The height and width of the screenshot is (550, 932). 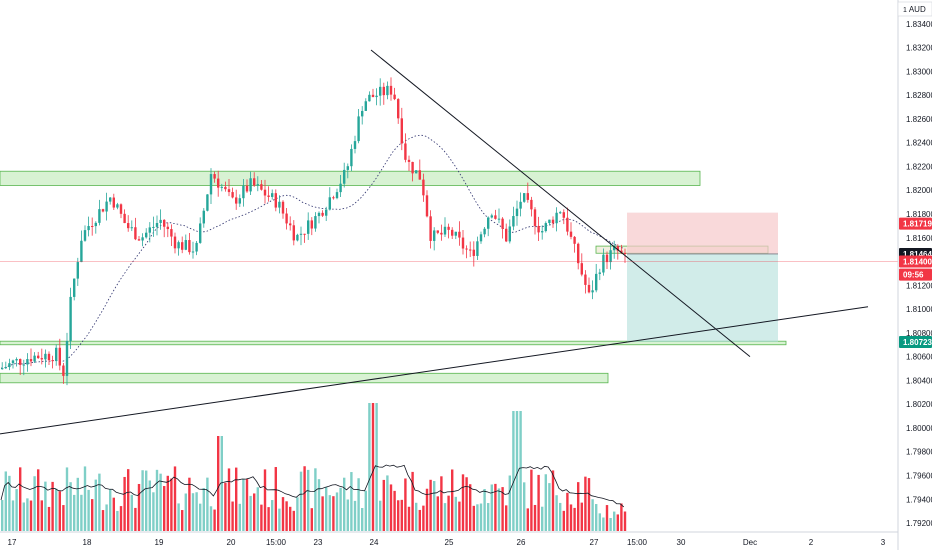 What do you see at coordinates (919, 452) in the screenshot?
I see `y-tick-label: 1.79800` at bounding box center [919, 452].